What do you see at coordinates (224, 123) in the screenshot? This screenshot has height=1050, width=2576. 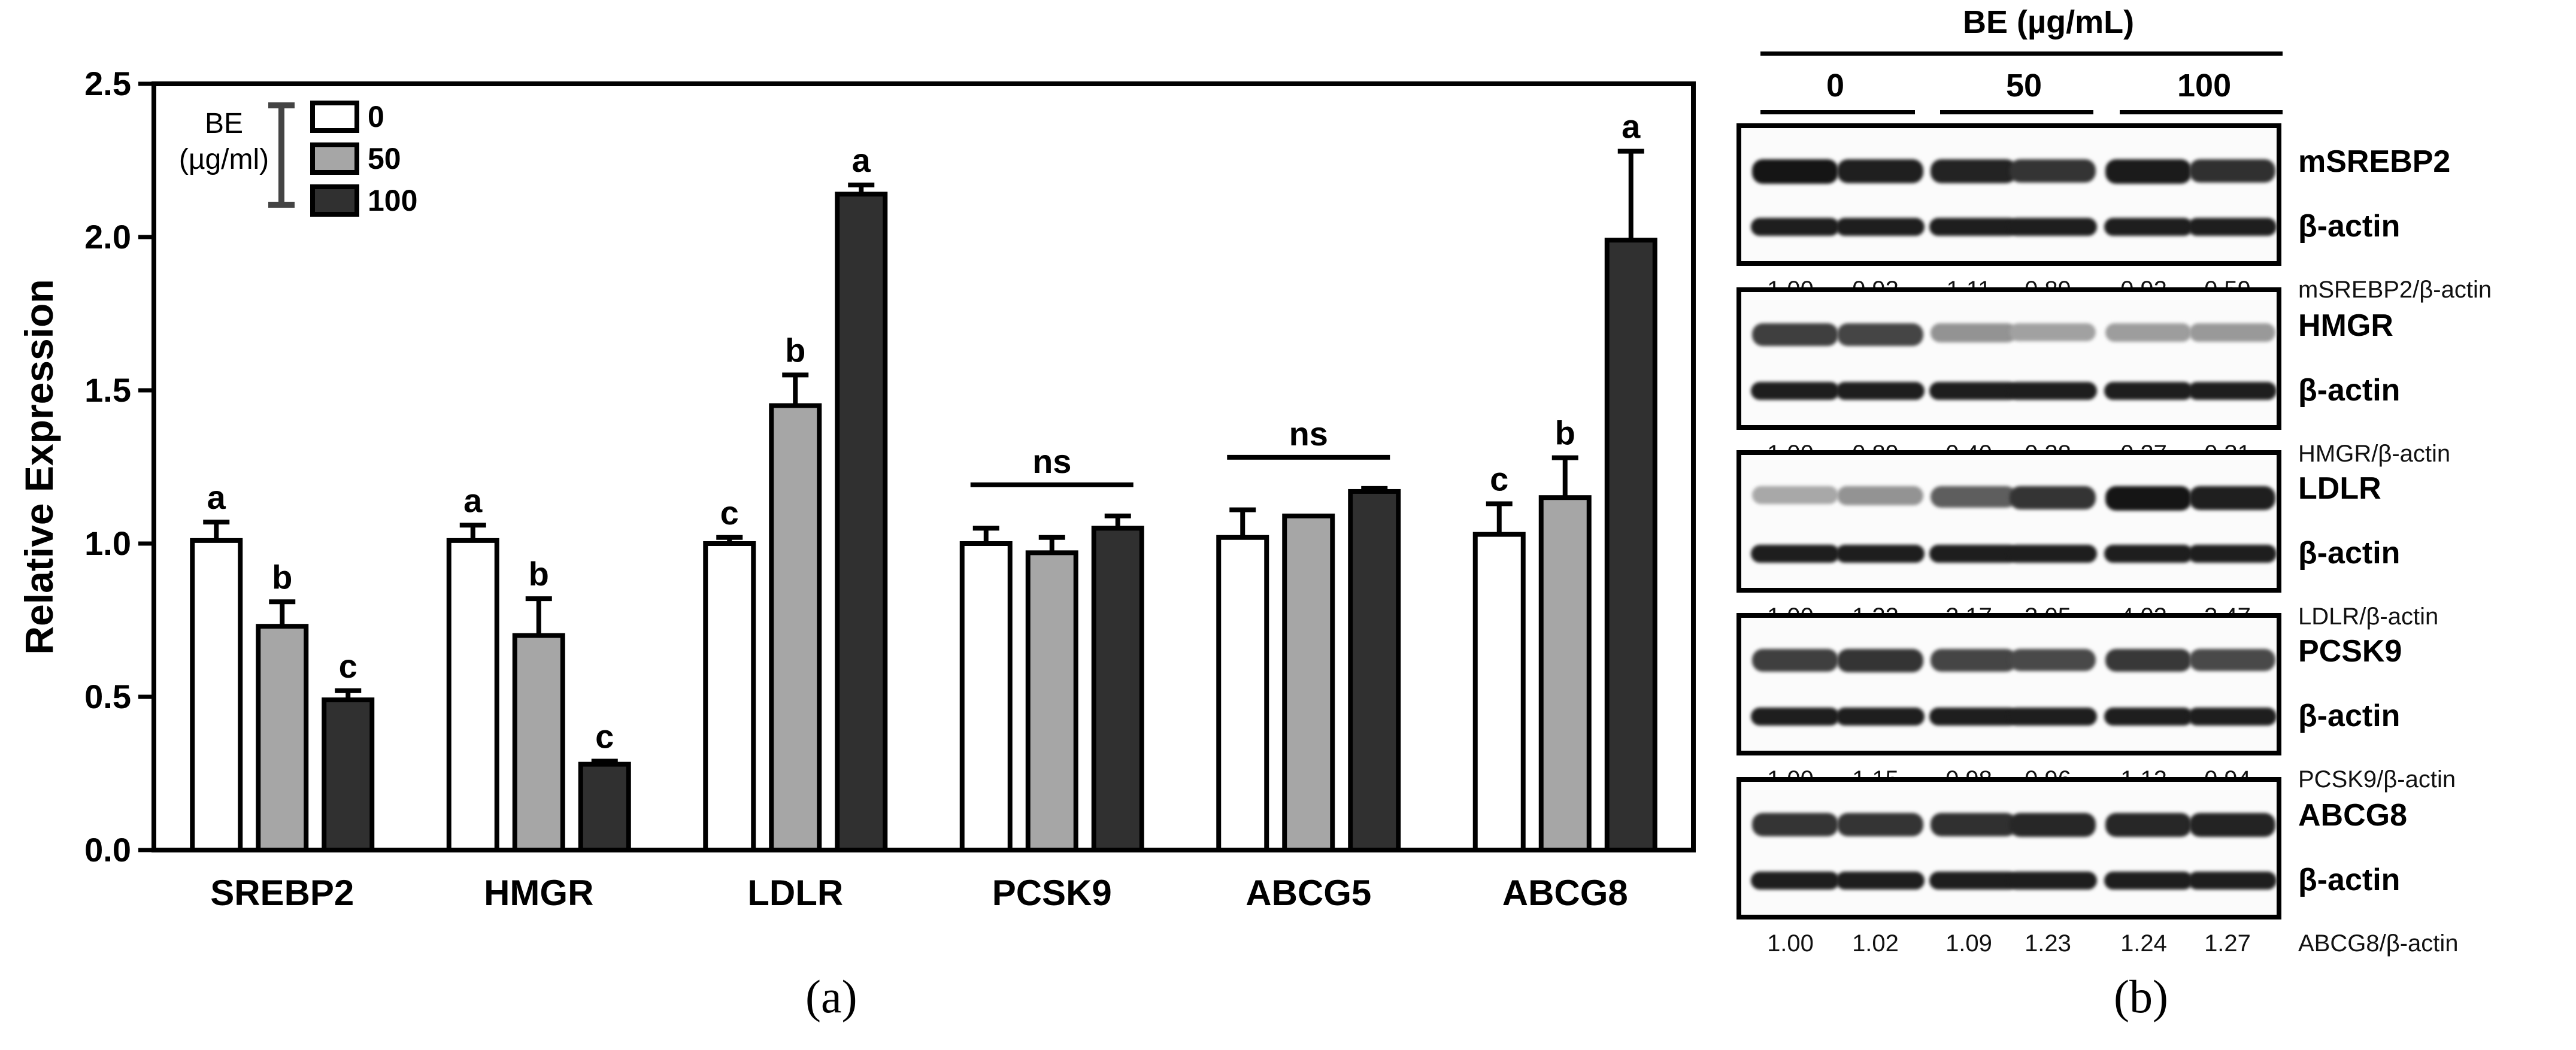 I see `legend-title-line1: BE` at bounding box center [224, 123].